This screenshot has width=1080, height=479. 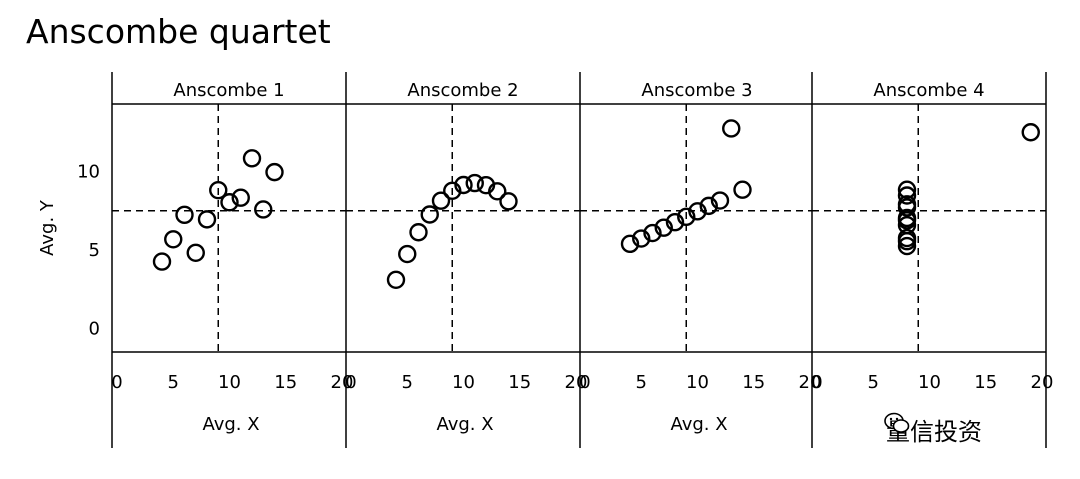 I want to click on chart-title: Anscombe quartet, so click(x=178, y=31).